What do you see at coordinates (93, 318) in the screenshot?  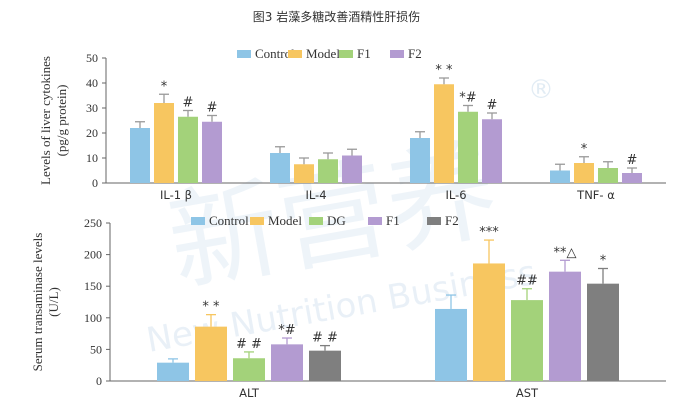 I see `y-tick-label: 100` at bounding box center [93, 318].